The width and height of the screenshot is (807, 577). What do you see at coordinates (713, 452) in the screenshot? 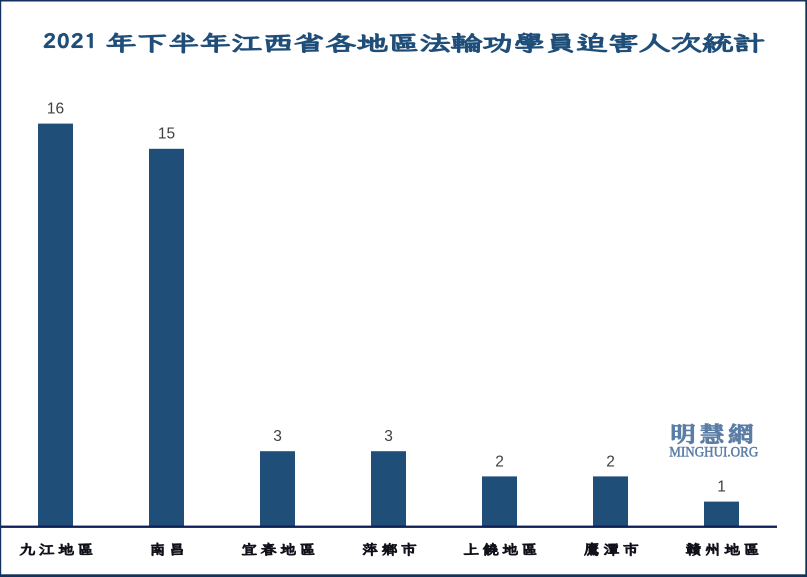
I see `svg-text: MINGHUI.ORG` at bounding box center [713, 452].